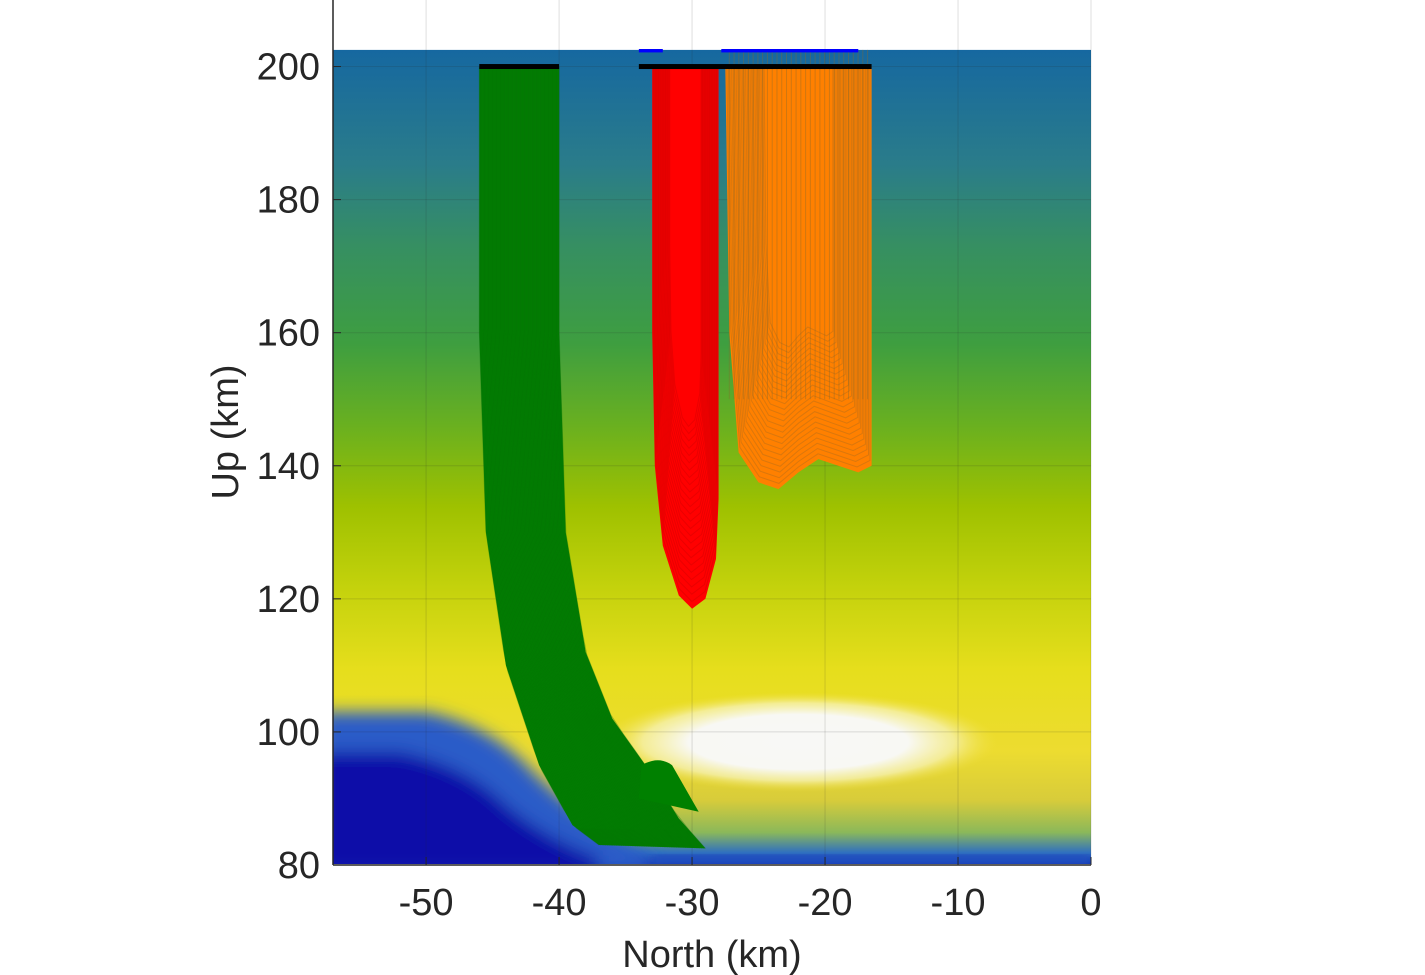  I want to click on x-tick-label: -30, so click(692, 903).